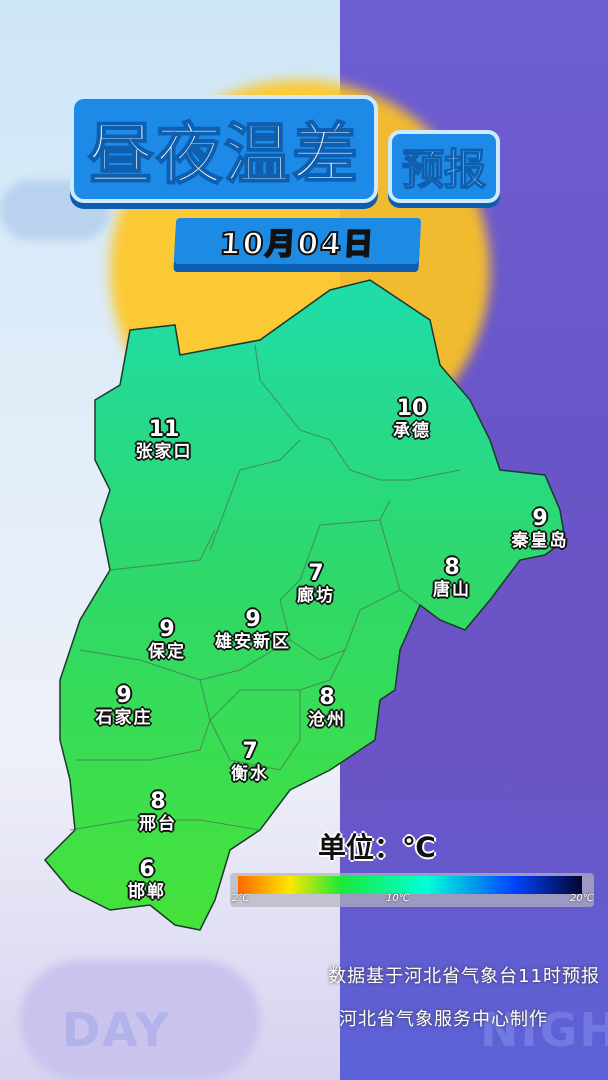  Describe the element at coordinates (224, 149) in the screenshot. I see `title-main: 昼夜温差` at that location.